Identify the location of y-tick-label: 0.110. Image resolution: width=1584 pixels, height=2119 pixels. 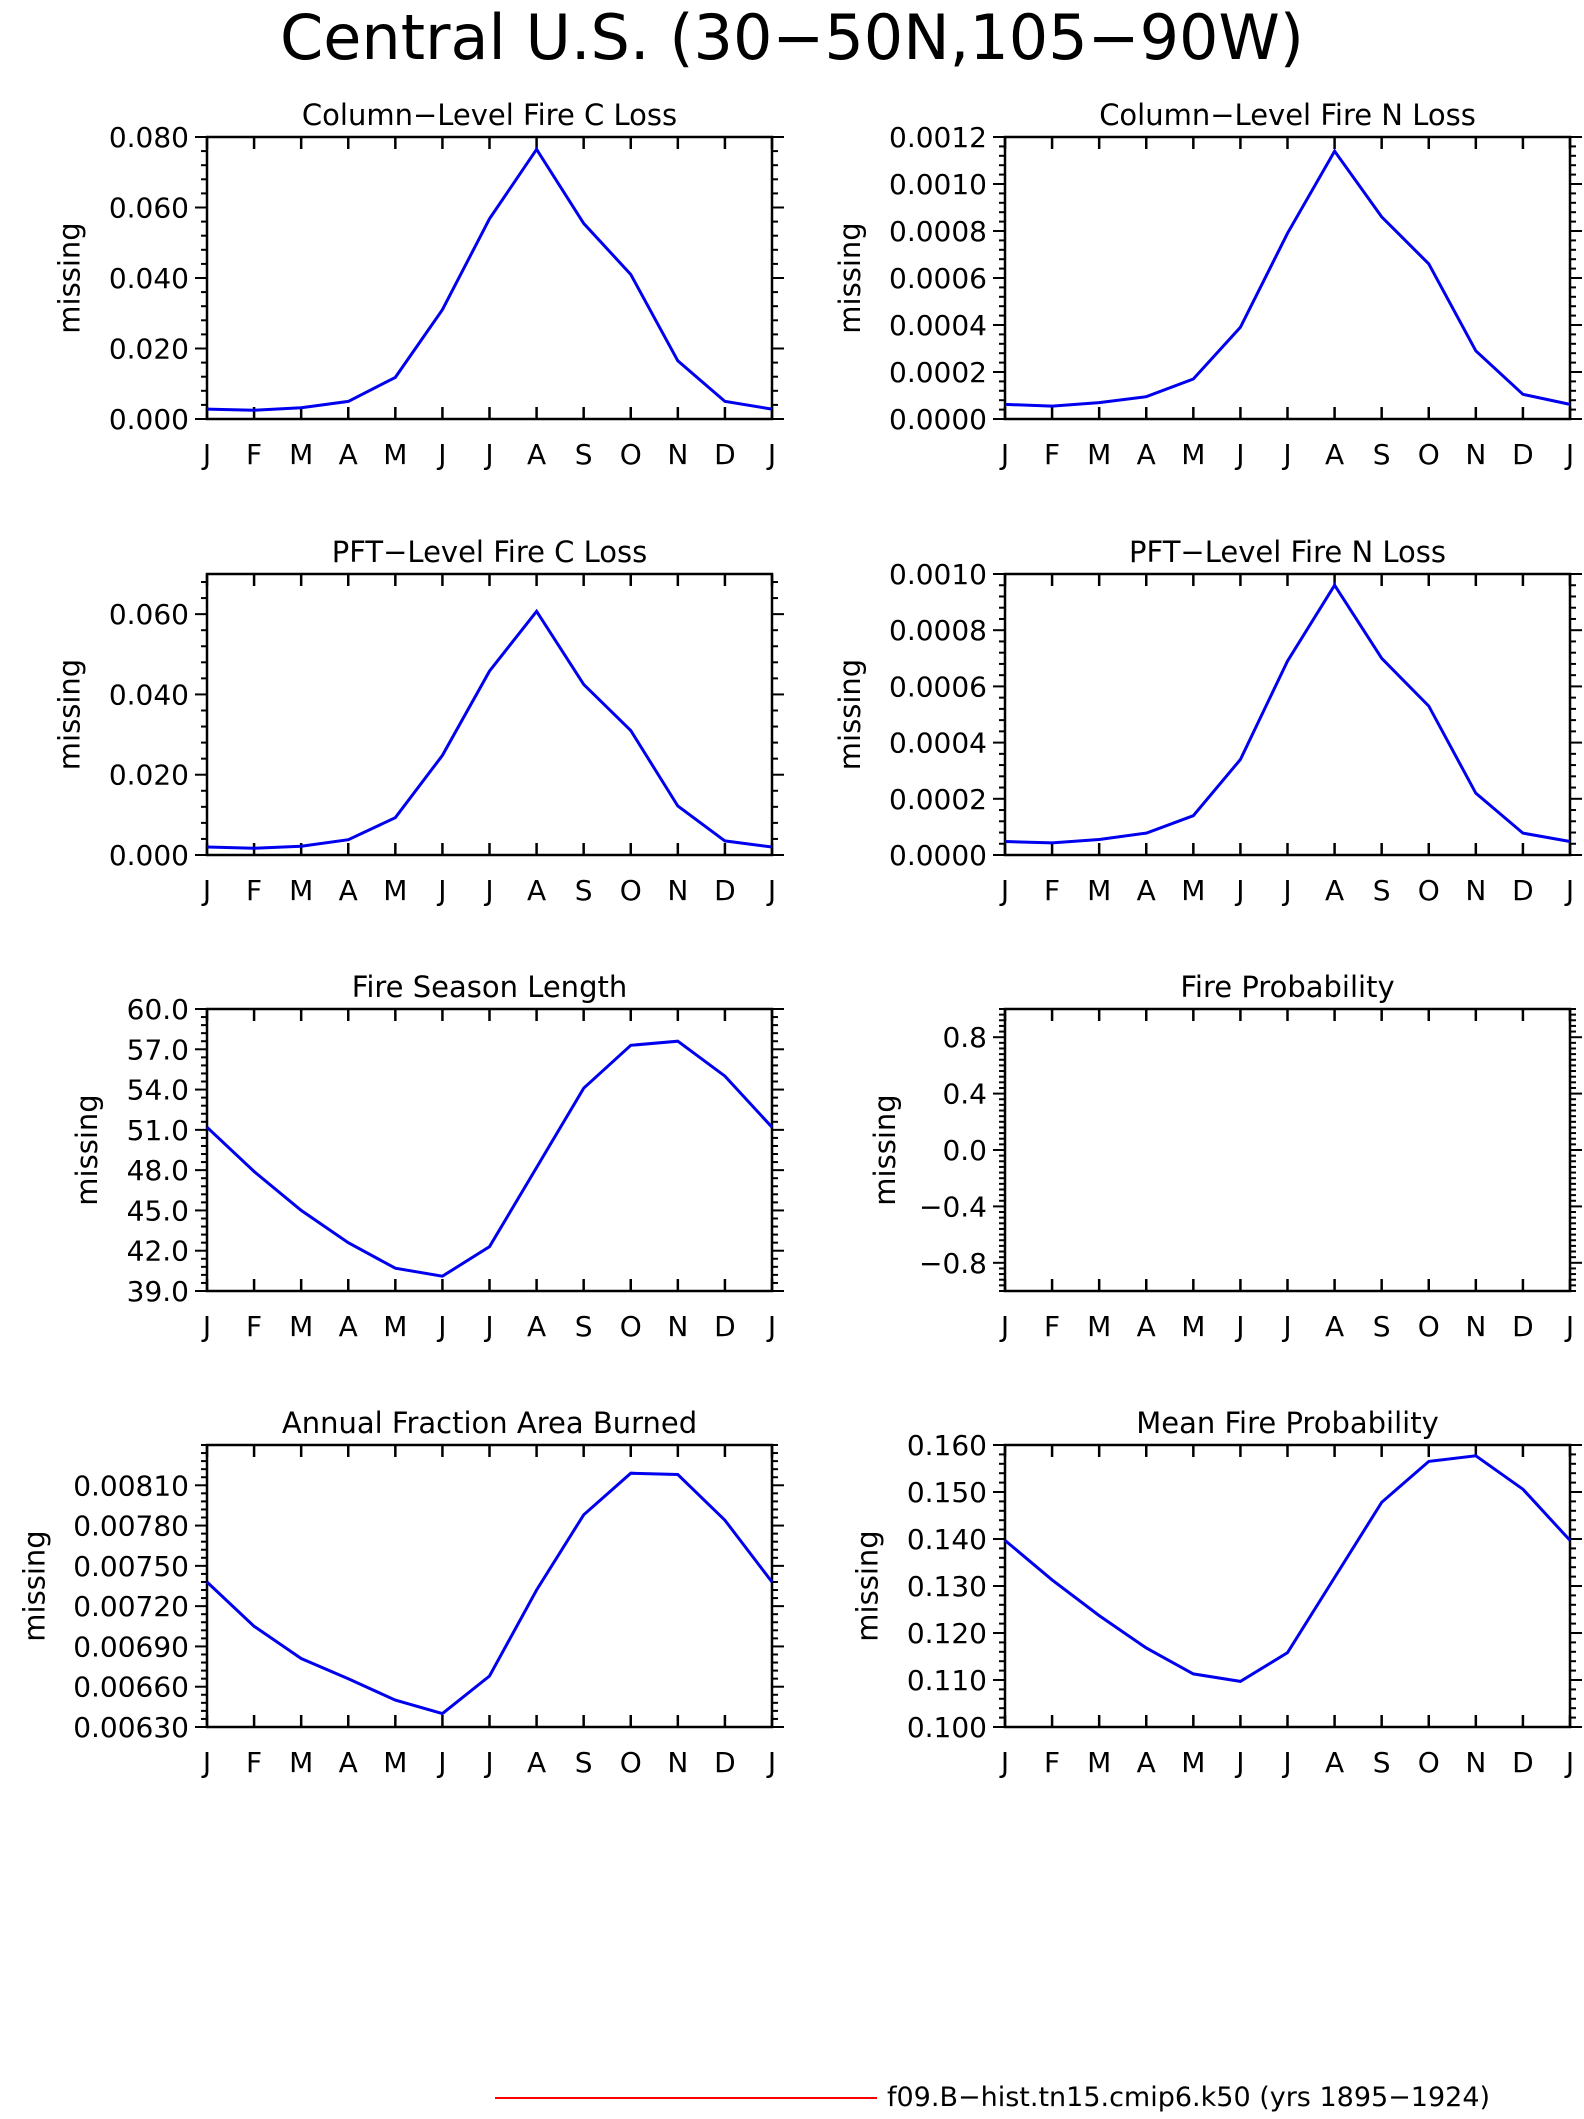
(947, 1680).